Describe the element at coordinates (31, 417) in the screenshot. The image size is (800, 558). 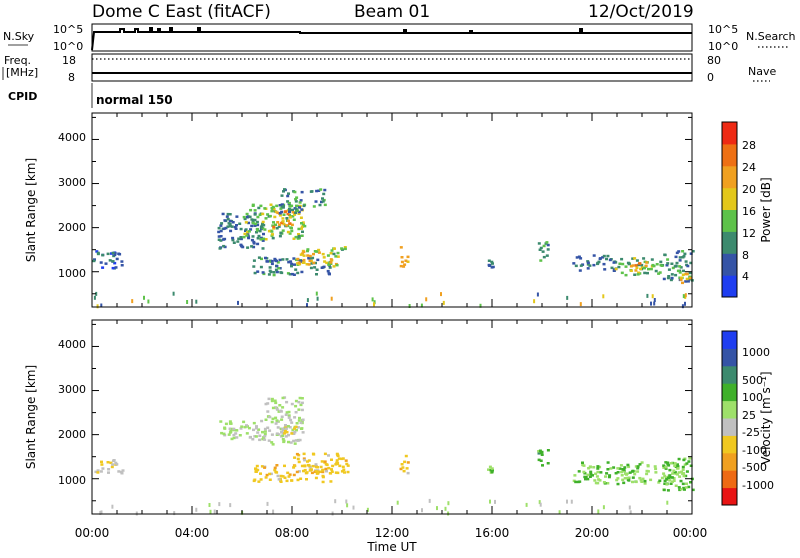
I see `vel-y-axis-label: Slant Range [km]` at that location.